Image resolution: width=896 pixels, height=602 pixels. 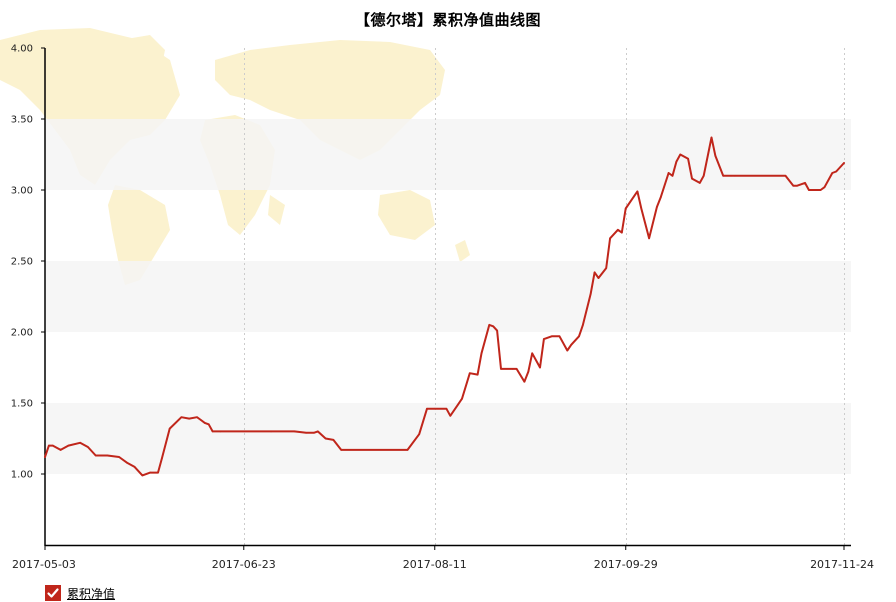 I want to click on x-tick-label: 2017-09-29, so click(x=626, y=564).